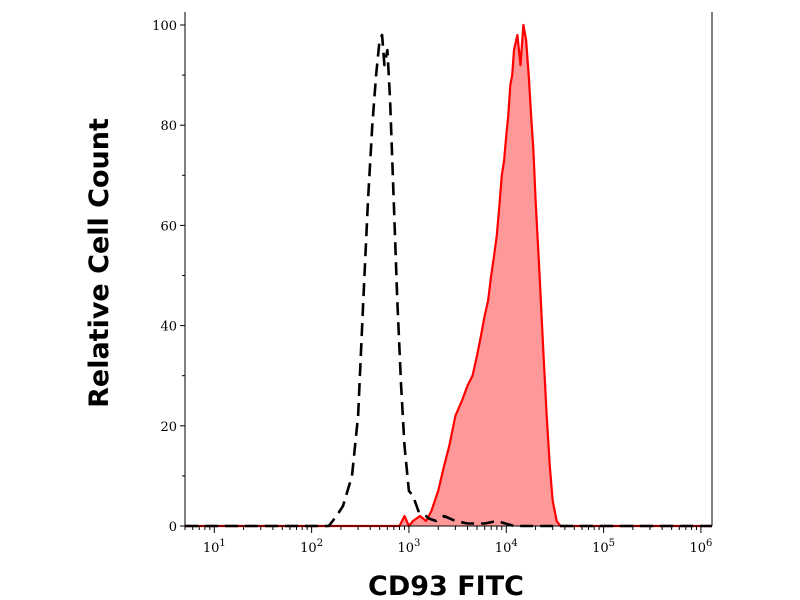  What do you see at coordinates (603, 547) in the screenshot?
I see `x-tick-label: 10⁵` at bounding box center [603, 547].